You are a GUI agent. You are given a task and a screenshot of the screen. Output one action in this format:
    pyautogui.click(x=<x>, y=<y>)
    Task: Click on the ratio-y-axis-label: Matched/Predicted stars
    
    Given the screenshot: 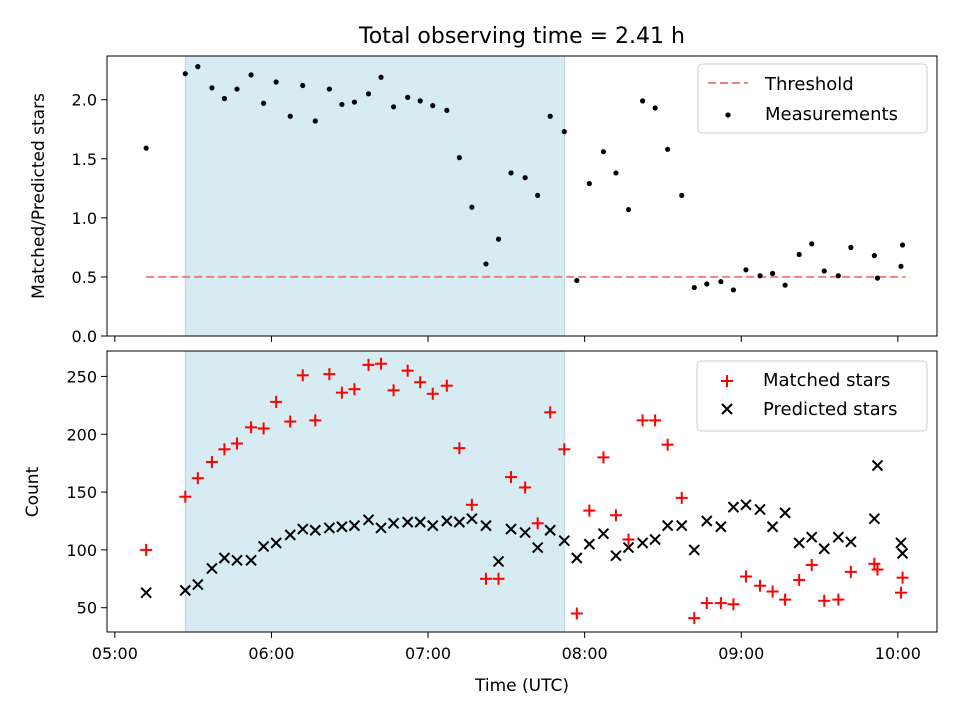 What is the action you would take?
    pyautogui.click(x=39, y=196)
    